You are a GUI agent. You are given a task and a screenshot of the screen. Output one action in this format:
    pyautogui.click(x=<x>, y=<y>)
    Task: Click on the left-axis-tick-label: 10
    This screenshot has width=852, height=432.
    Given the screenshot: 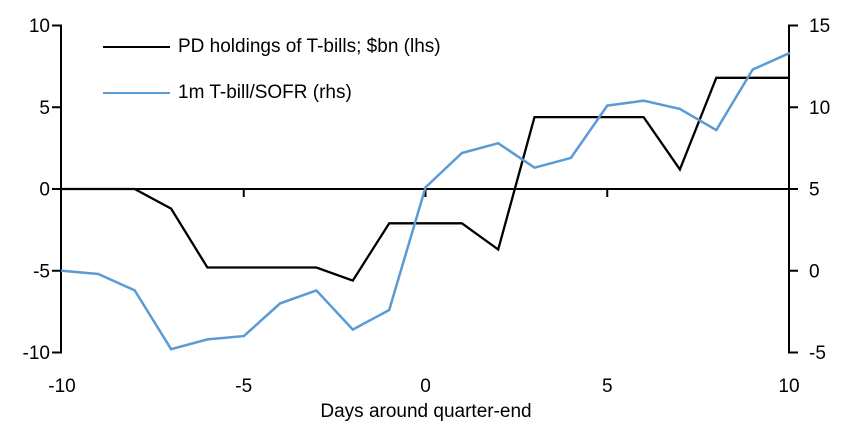 What is the action you would take?
    pyautogui.click(x=39, y=26)
    